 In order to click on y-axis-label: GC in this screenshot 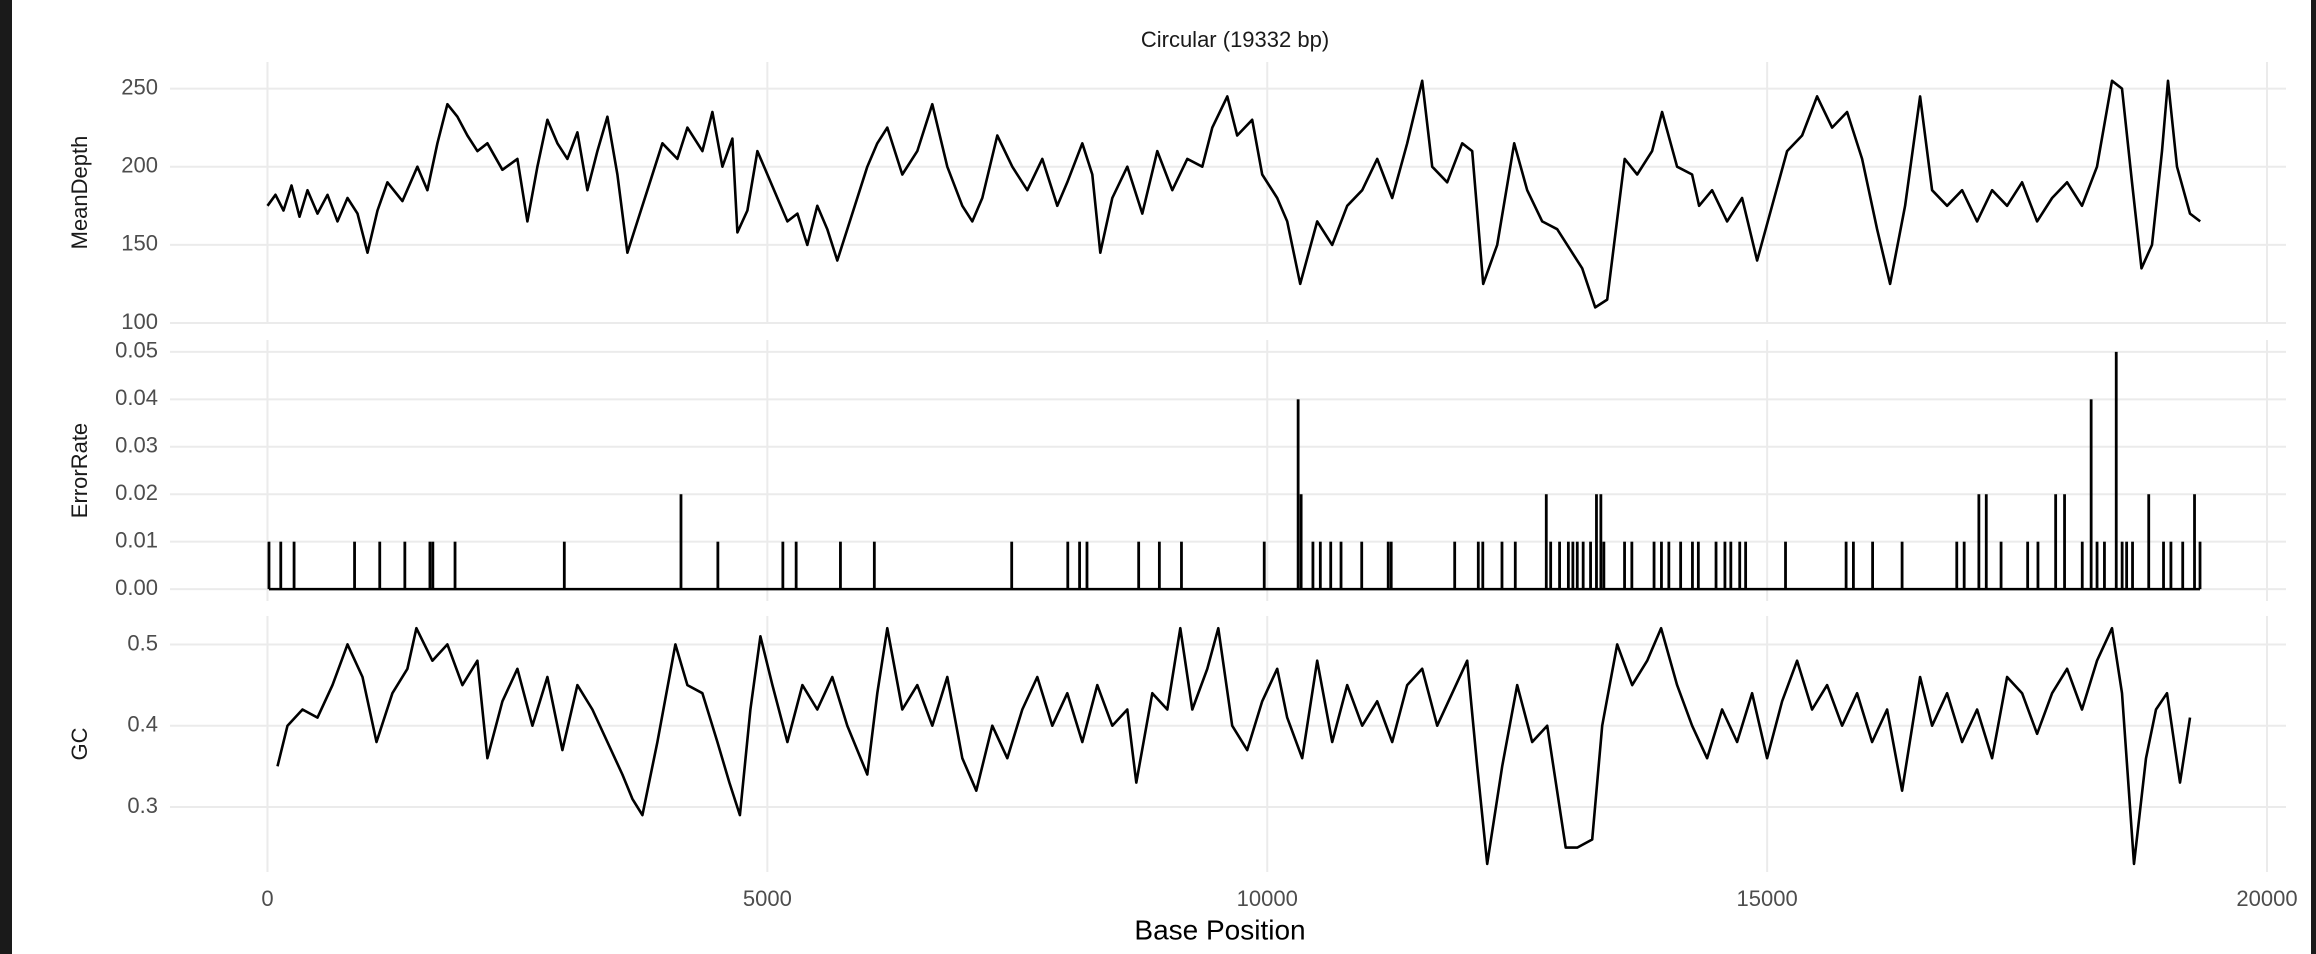, I will do `click(79, 743)`.